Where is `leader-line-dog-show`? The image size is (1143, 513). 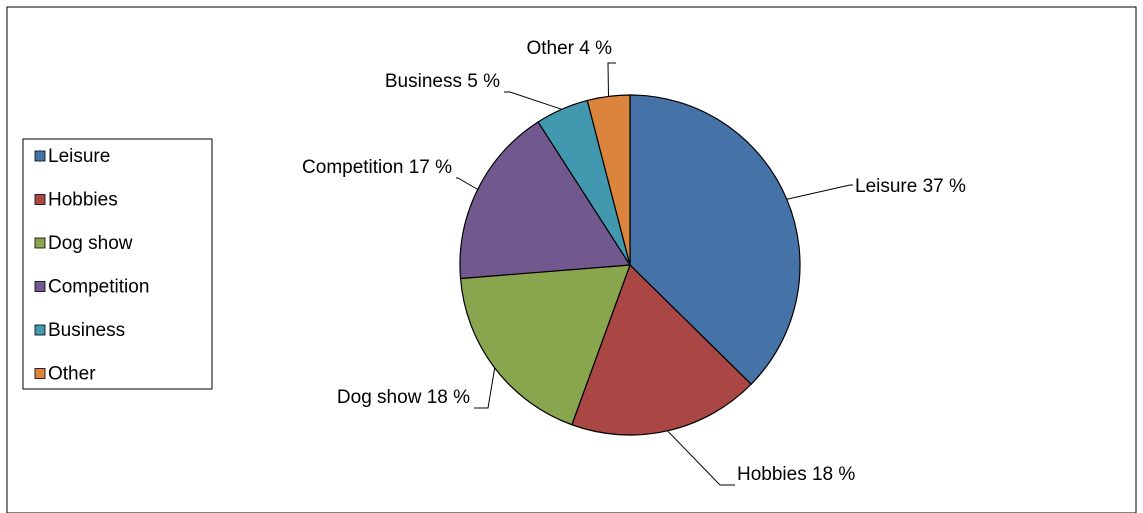 leader-line-dog-show is located at coordinates (485, 388).